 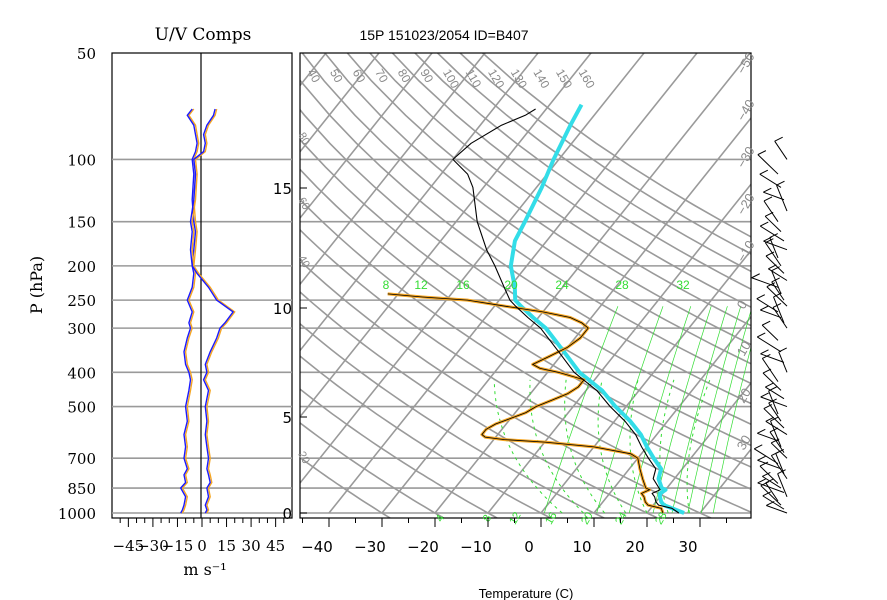 What do you see at coordinates (514, 537) in the screenshot?
I see `skewt-temperature-tick-labels: −40 −30 −20 −10 0 10 20 30` at bounding box center [514, 537].